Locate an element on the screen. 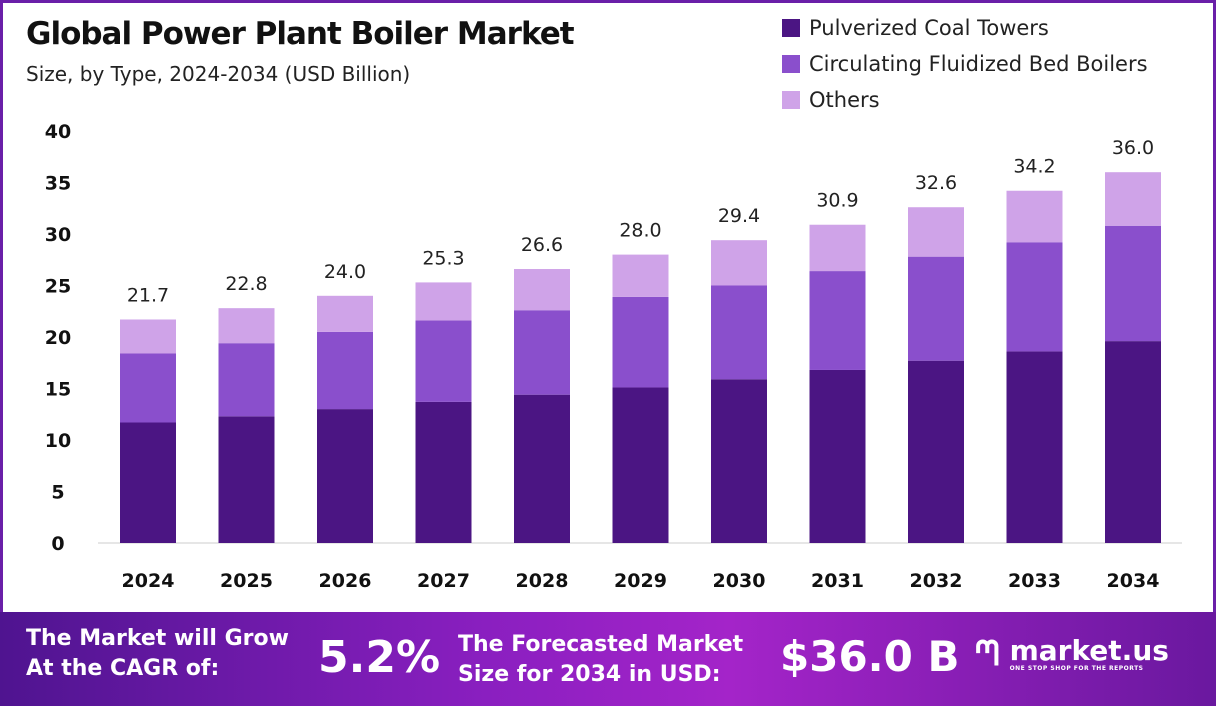 This screenshot has width=1216, height=706. total-data-label: 34.2 is located at coordinates (1034, 167).